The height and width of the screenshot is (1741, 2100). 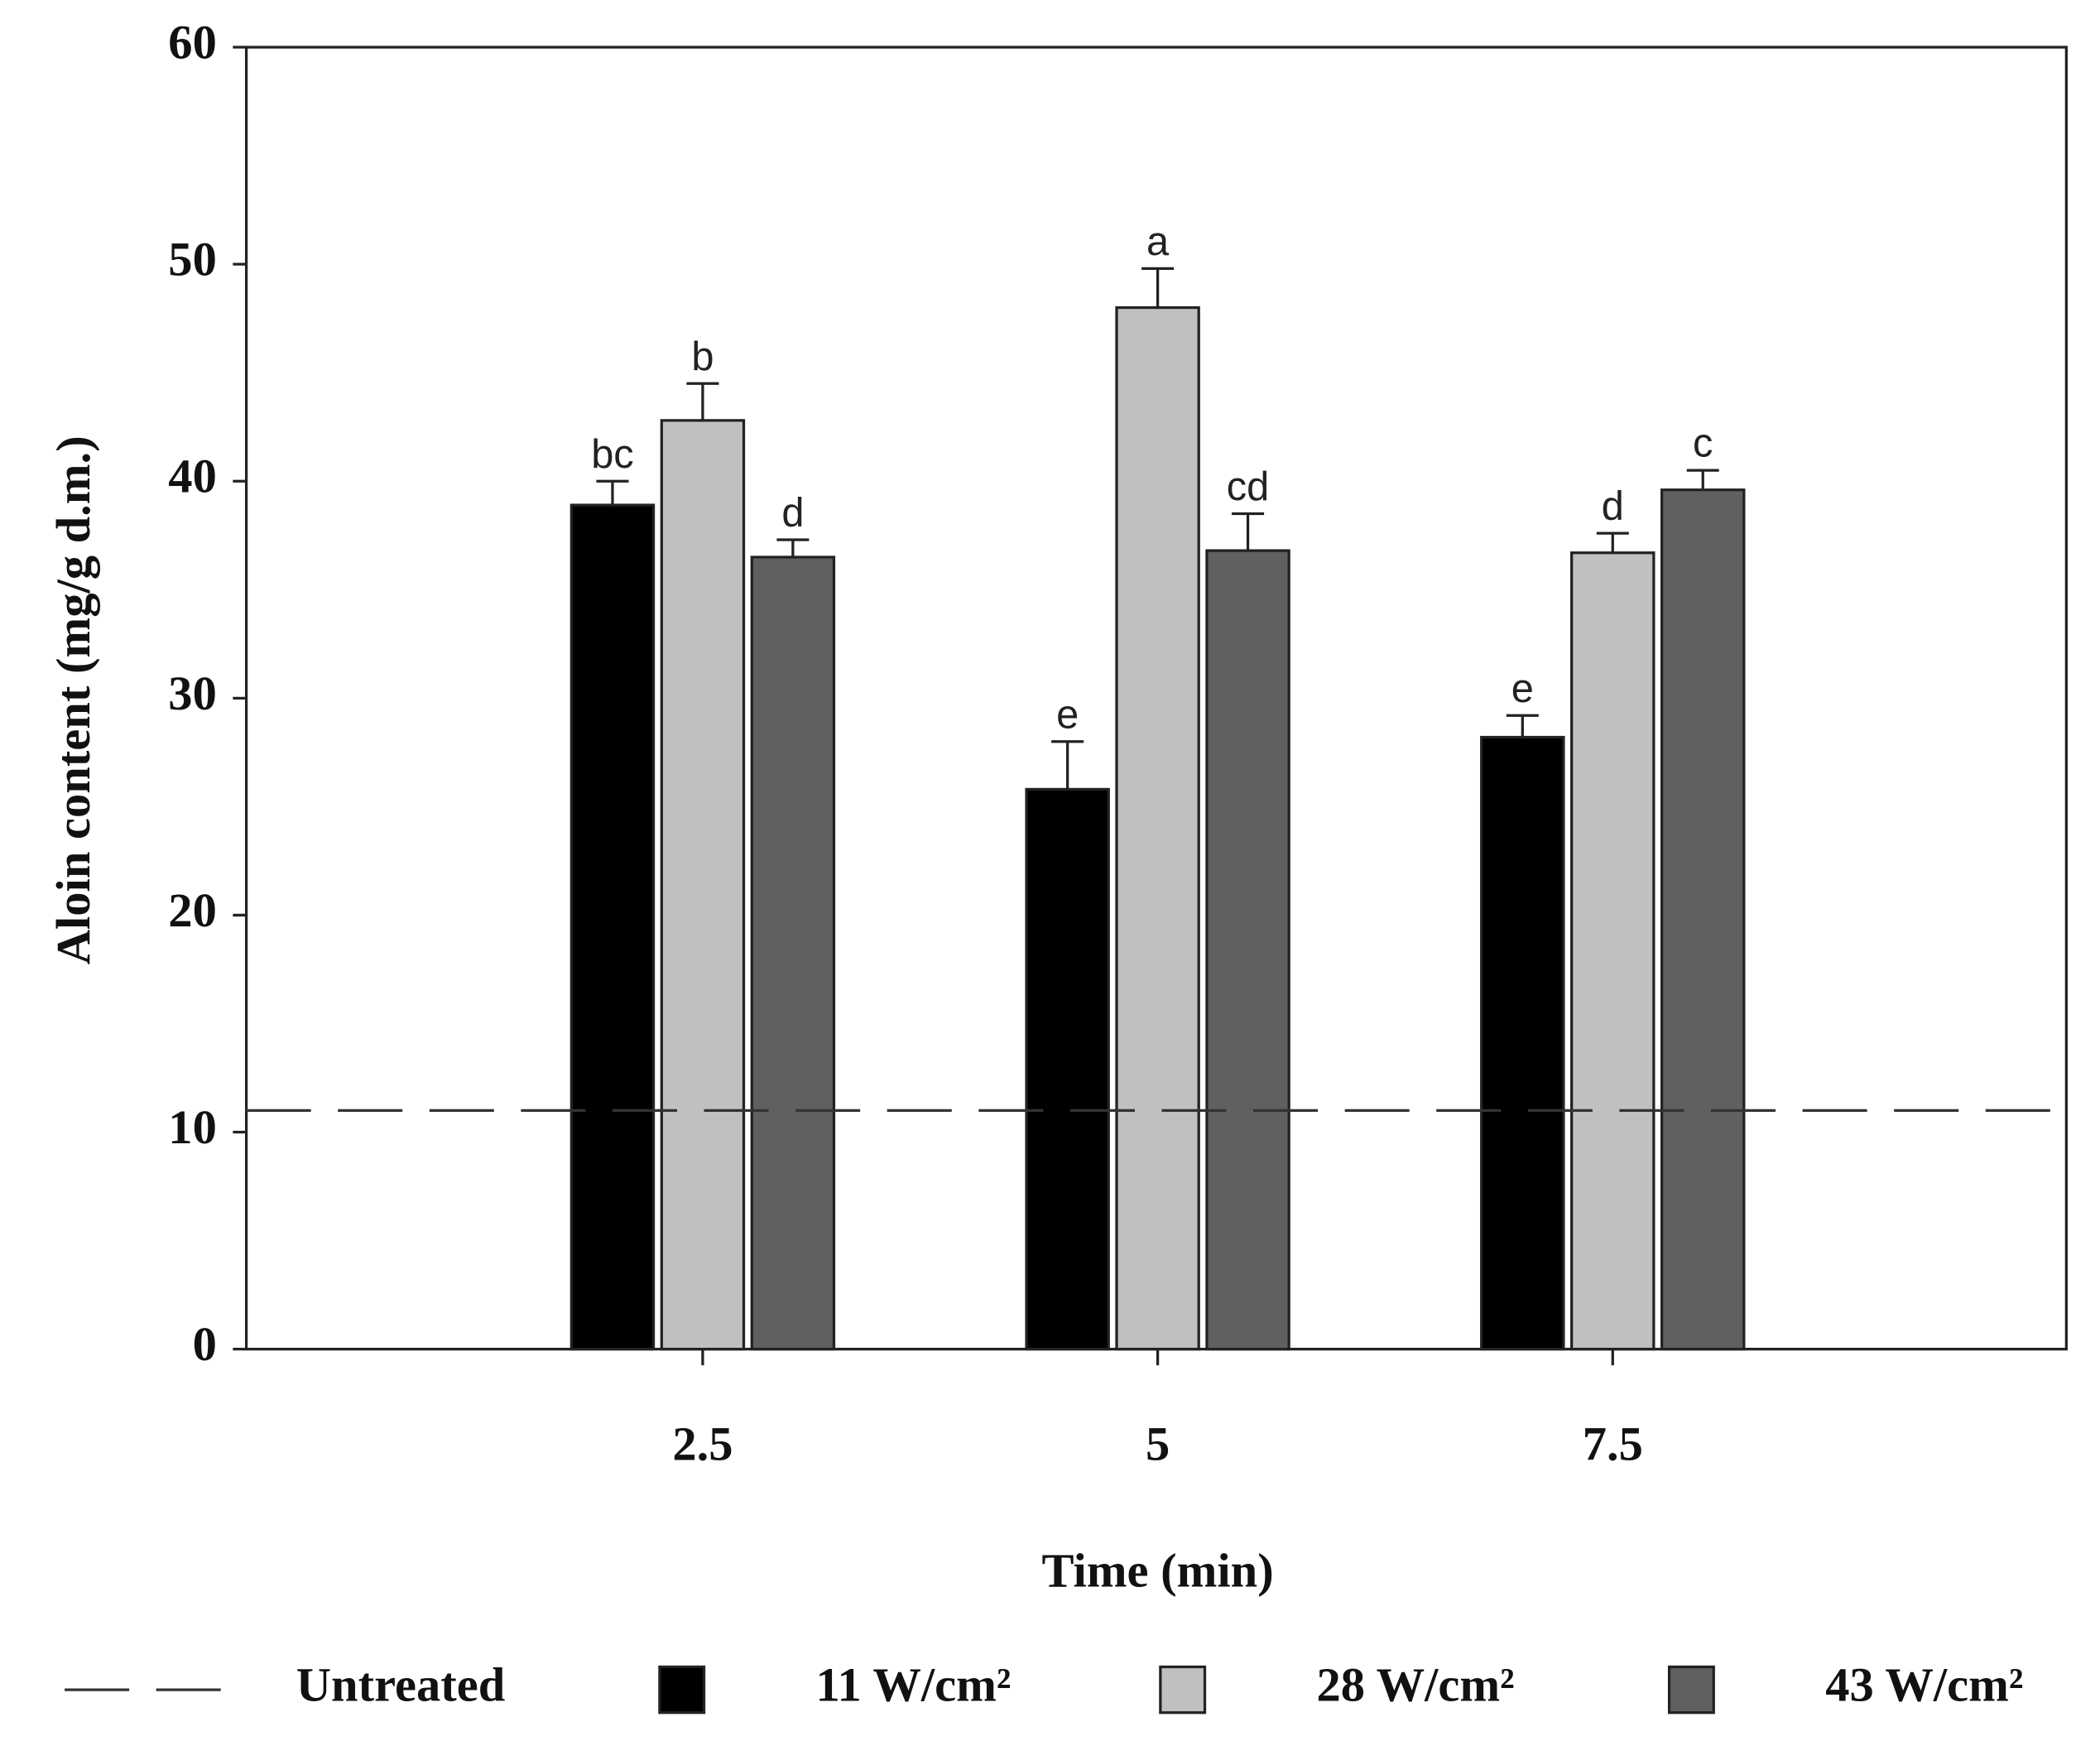 What do you see at coordinates (612, 454) in the screenshot?
I see `significance-label: bc` at bounding box center [612, 454].